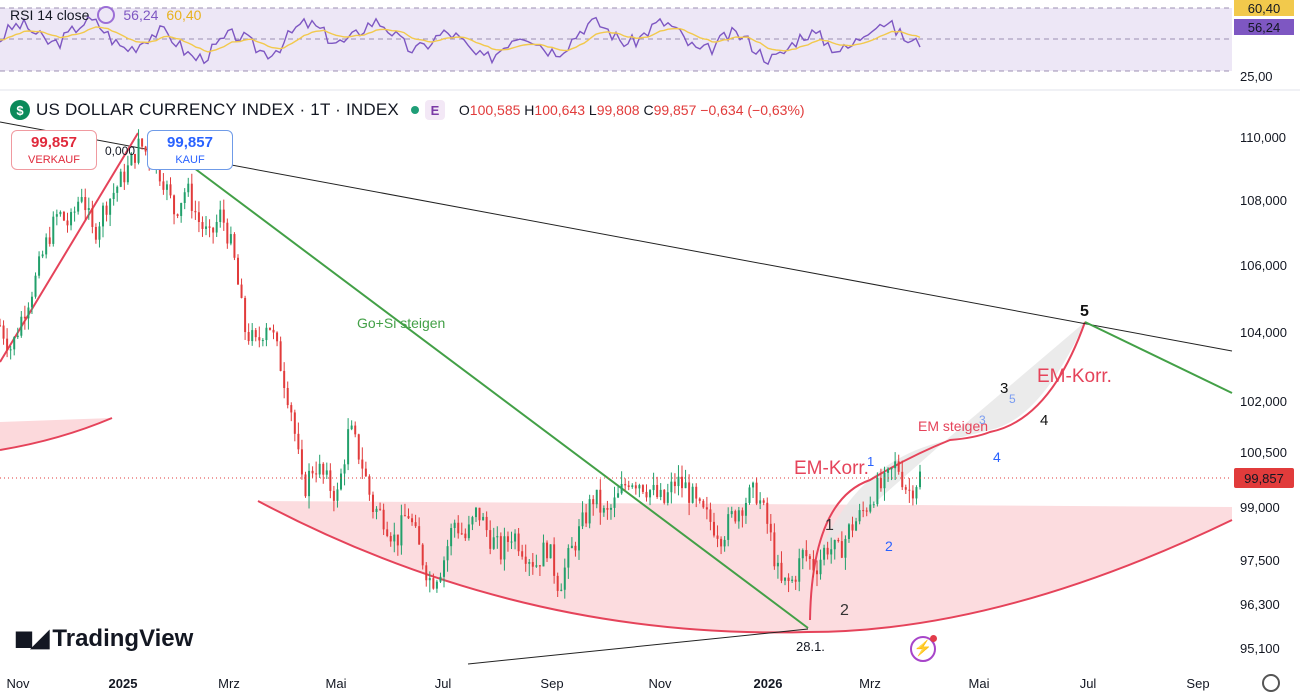 This screenshot has height=698, width=1300. What do you see at coordinates (1074, 376) in the screenshot?
I see `em-korr-label-right: EM-Korr.` at bounding box center [1074, 376].